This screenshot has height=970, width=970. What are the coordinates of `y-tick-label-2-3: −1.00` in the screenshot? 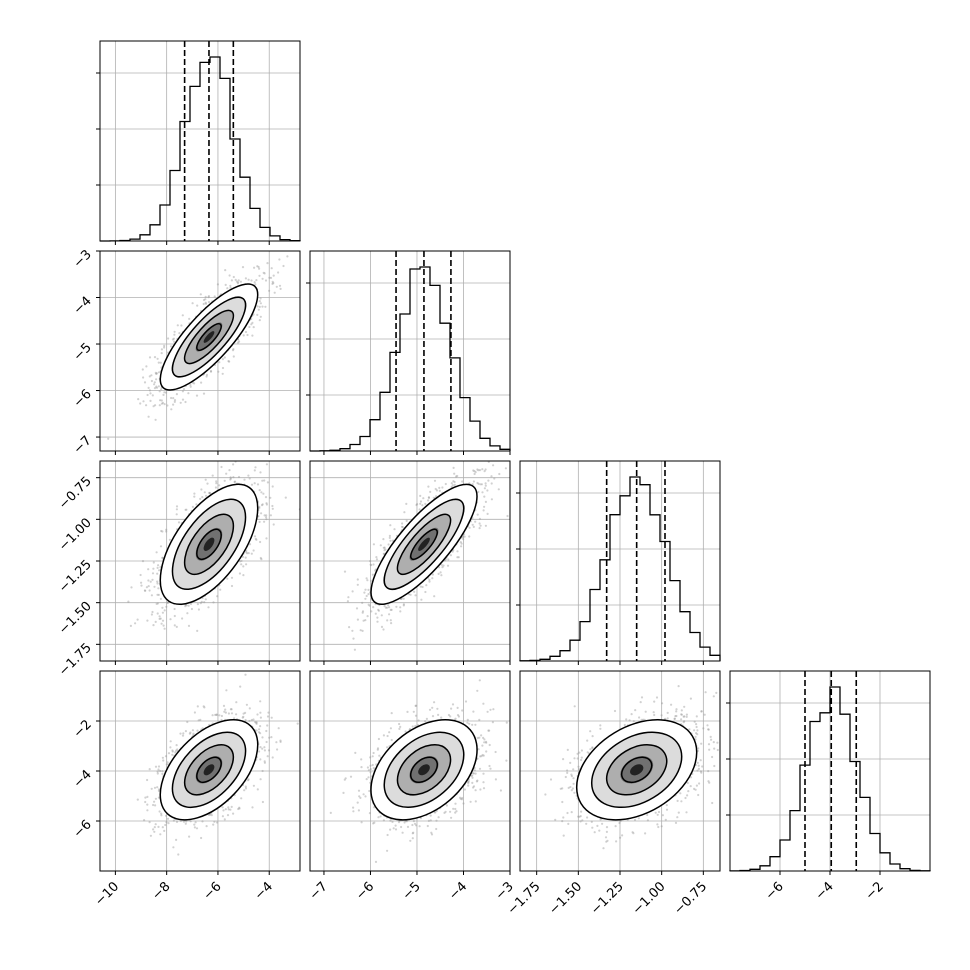 It's located at (75, 535).